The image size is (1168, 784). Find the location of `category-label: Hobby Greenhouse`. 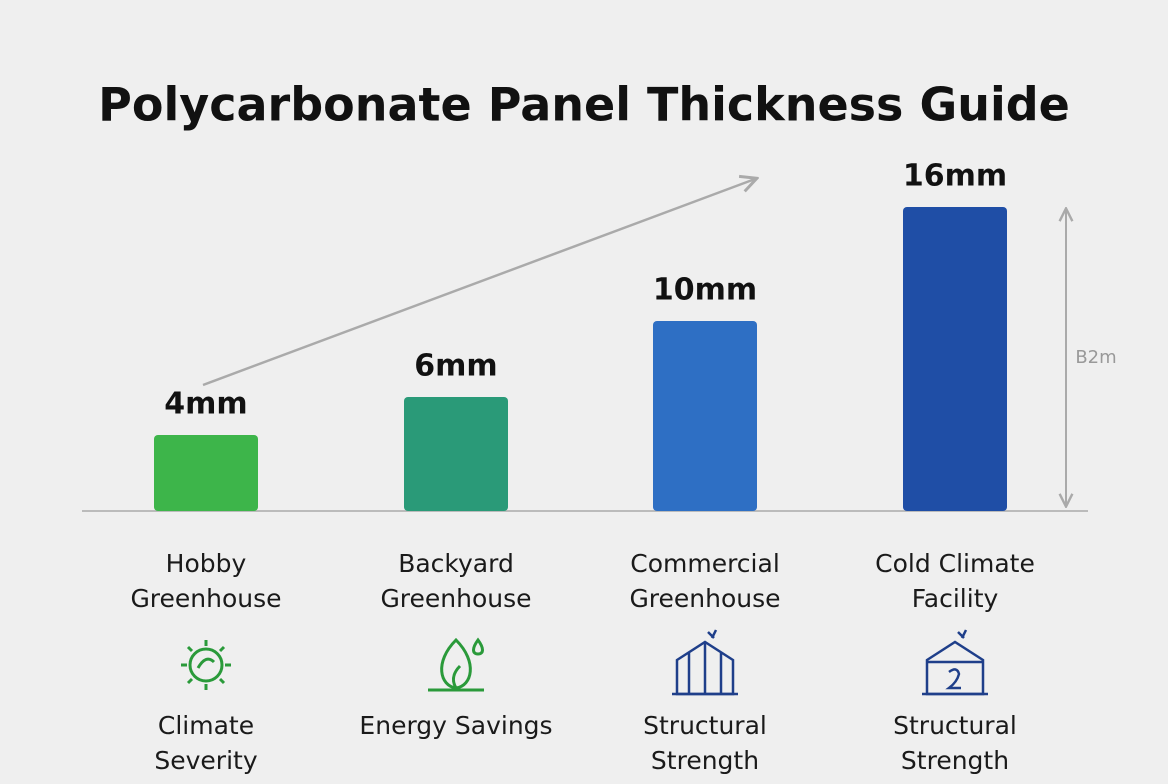

category-label: Hobby Greenhouse is located at coordinates (206, 581).